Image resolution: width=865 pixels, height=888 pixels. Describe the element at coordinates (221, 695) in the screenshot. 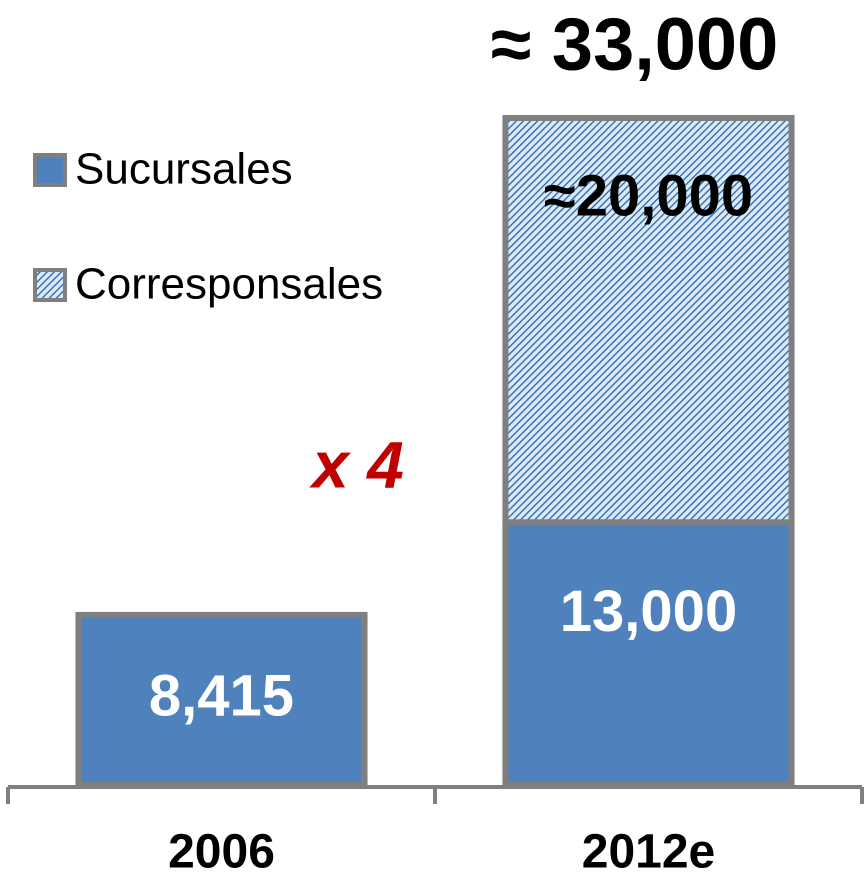

I see `value-label: 8,415` at that location.